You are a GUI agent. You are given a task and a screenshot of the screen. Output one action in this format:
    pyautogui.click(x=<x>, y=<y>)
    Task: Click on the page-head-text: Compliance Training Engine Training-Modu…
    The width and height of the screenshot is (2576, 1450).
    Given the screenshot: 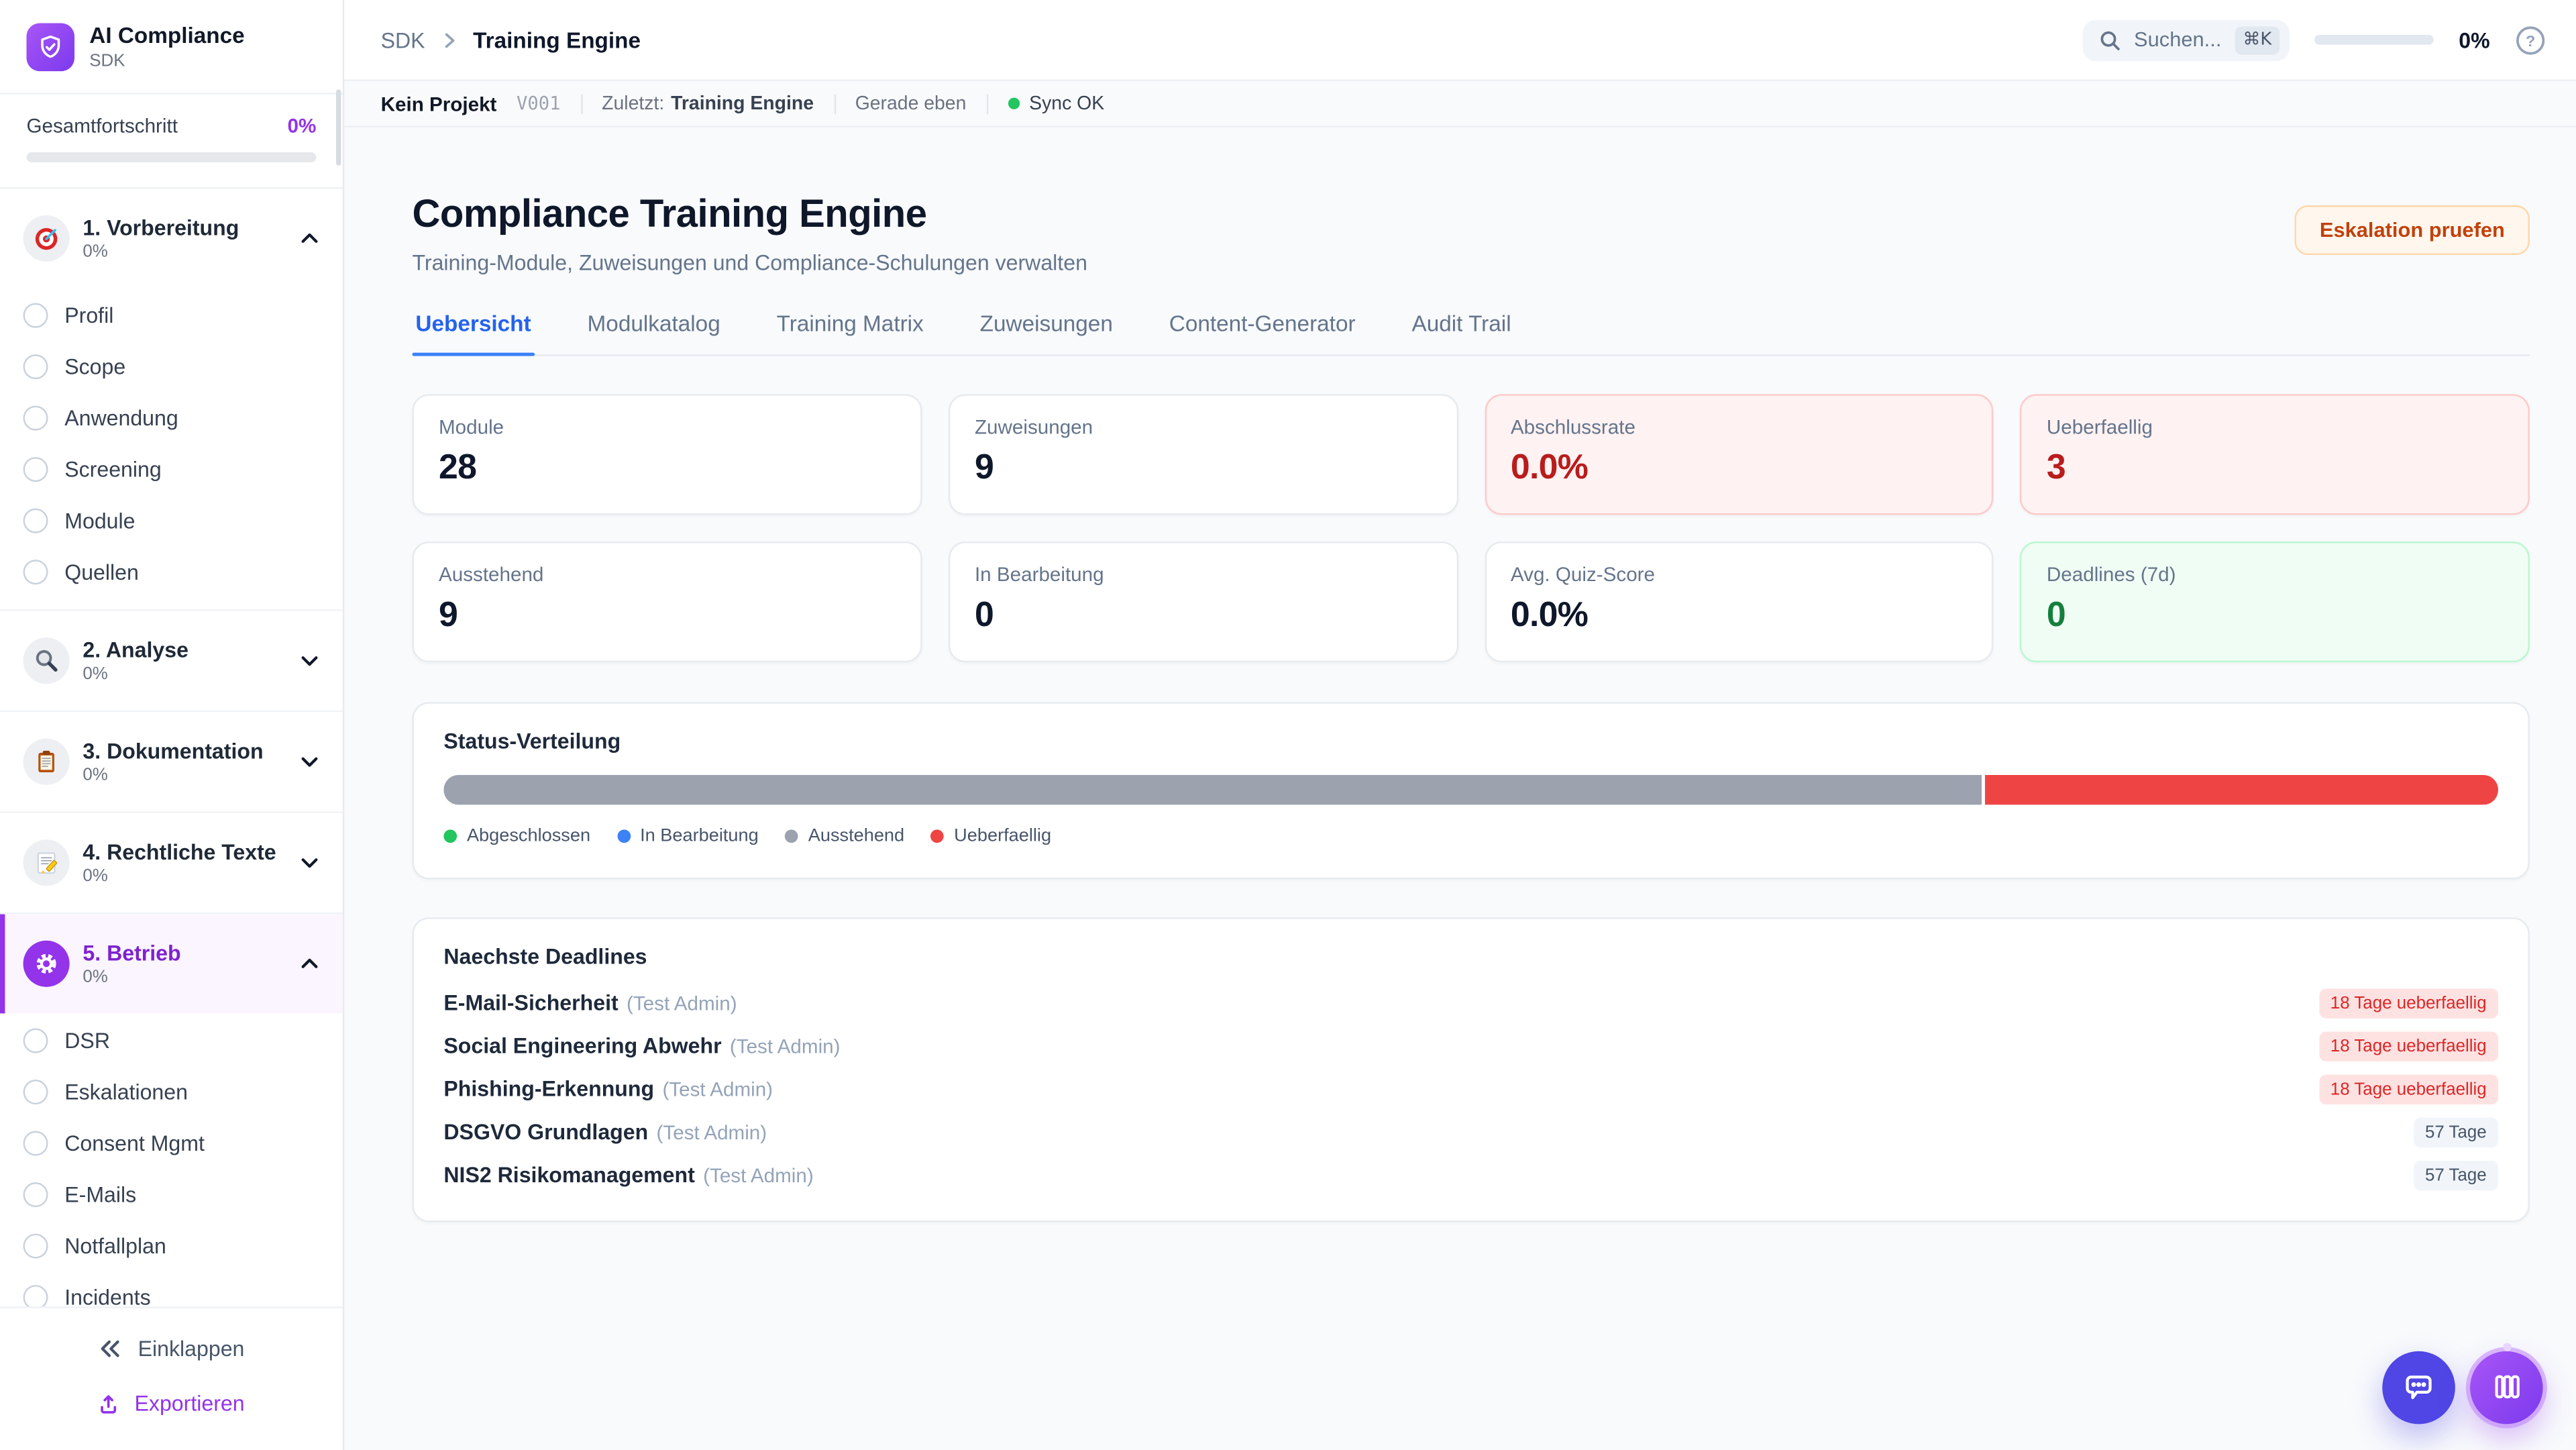 What is the action you would take?
    pyautogui.click(x=749, y=233)
    